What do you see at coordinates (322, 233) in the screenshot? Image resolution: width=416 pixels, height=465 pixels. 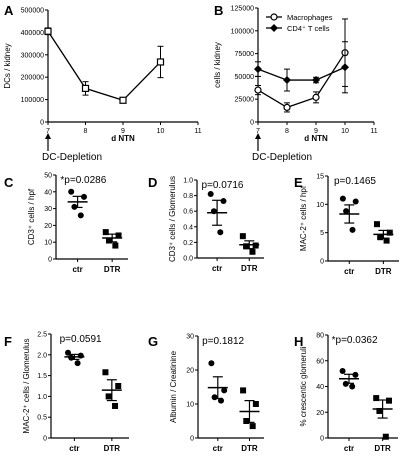 I see `y-tick-label: 5` at bounding box center [322, 233].